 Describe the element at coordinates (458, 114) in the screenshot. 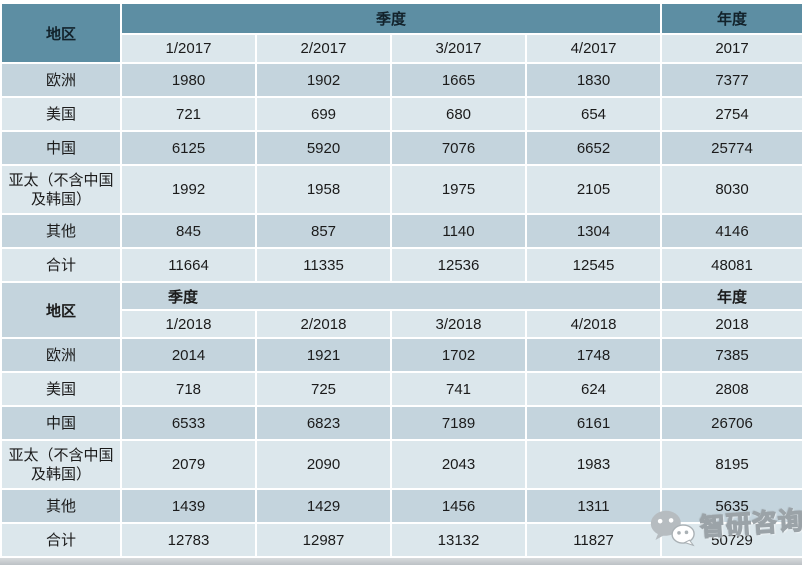

I see `value-cell: 680` at that location.